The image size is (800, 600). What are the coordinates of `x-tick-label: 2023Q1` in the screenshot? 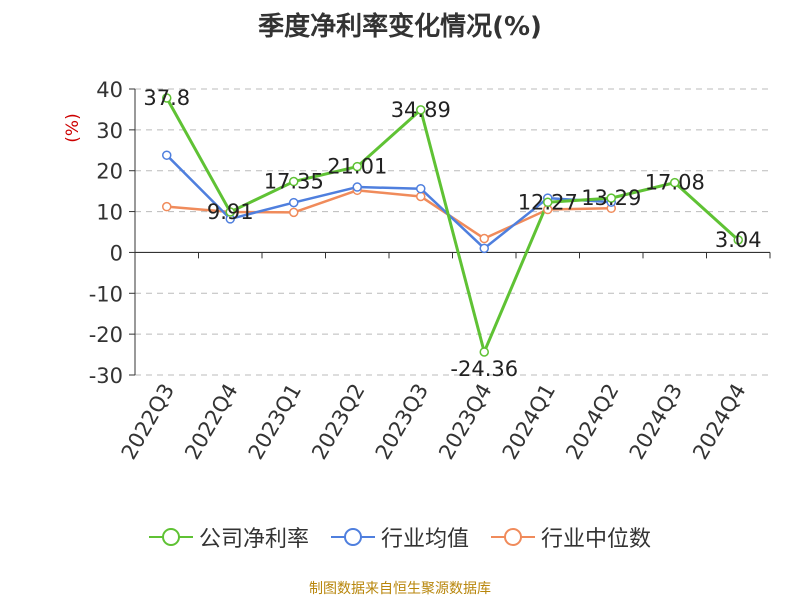 It's located at (275, 422).